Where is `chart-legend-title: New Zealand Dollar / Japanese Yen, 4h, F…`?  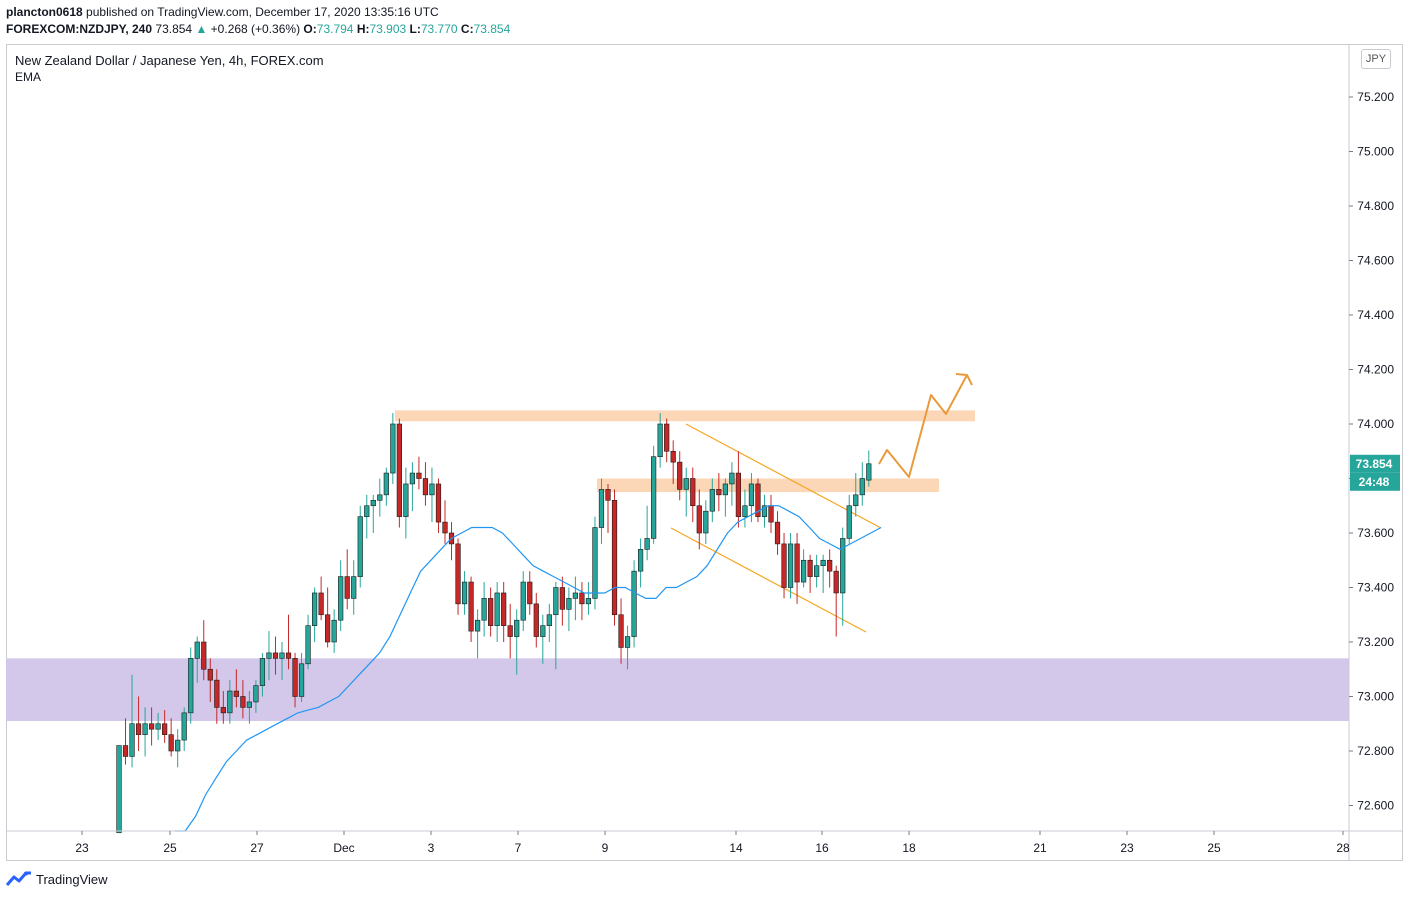 chart-legend-title: New Zealand Dollar / Japanese Yen, 4h, F… is located at coordinates (169, 60).